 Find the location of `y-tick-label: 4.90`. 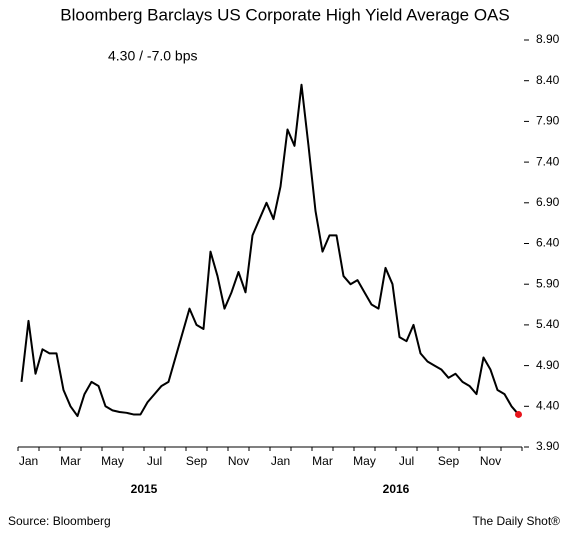

y-tick-label: 4.90 is located at coordinates (548, 365).